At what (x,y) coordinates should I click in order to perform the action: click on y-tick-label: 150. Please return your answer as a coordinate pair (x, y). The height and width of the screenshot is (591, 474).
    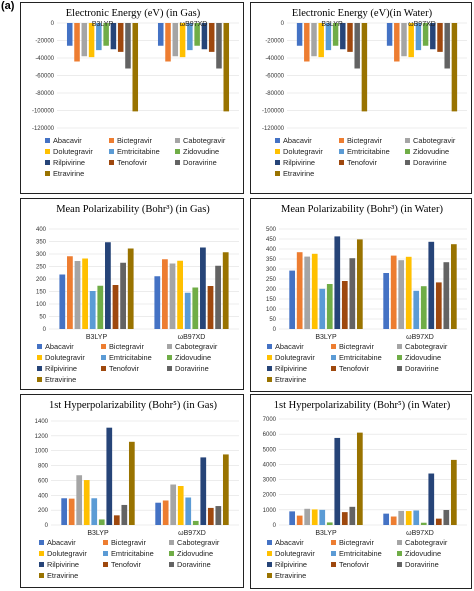
    Looking at the image, I should click on (271, 300).